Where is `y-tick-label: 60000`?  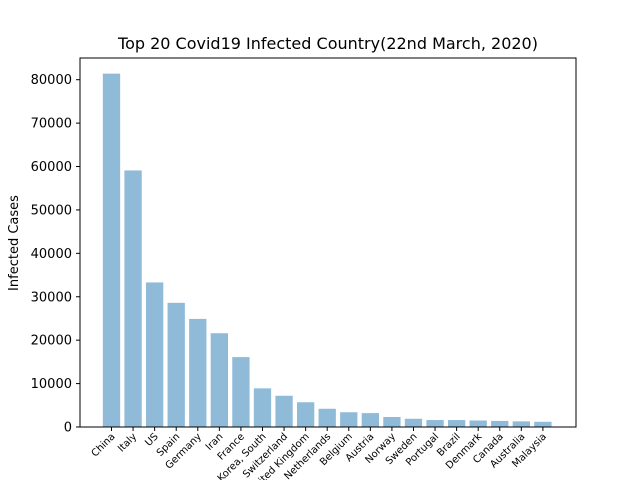
y-tick-label: 60000 is located at coordinates (51, 167).